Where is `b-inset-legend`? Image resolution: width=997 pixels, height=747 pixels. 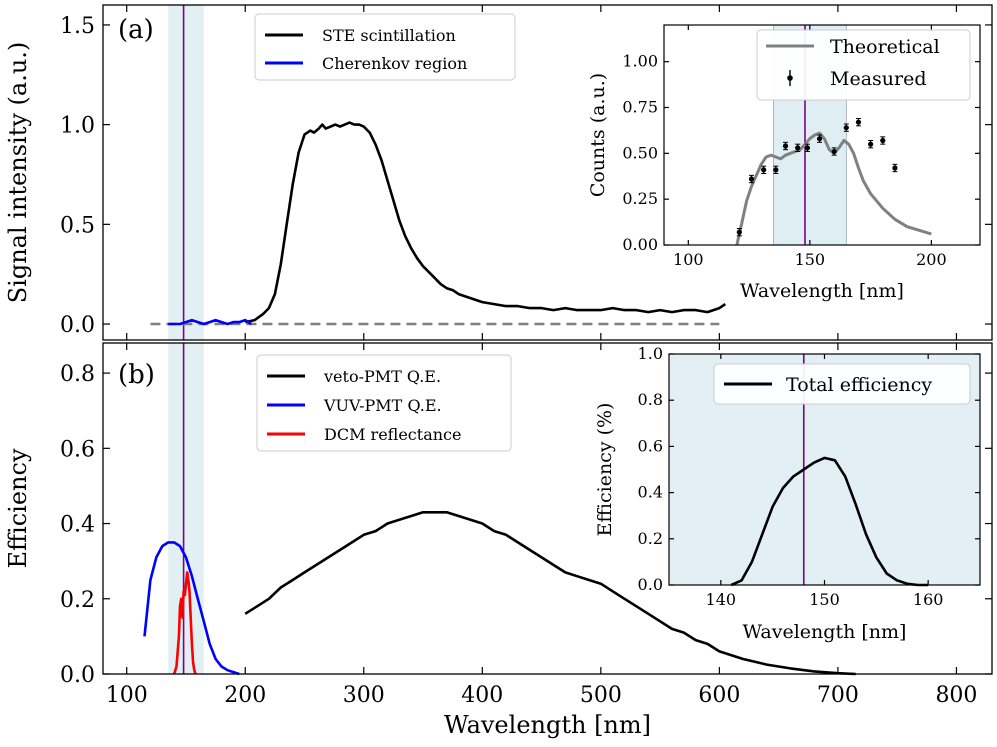
b-inset-legend is located at coordinates (842, 384).